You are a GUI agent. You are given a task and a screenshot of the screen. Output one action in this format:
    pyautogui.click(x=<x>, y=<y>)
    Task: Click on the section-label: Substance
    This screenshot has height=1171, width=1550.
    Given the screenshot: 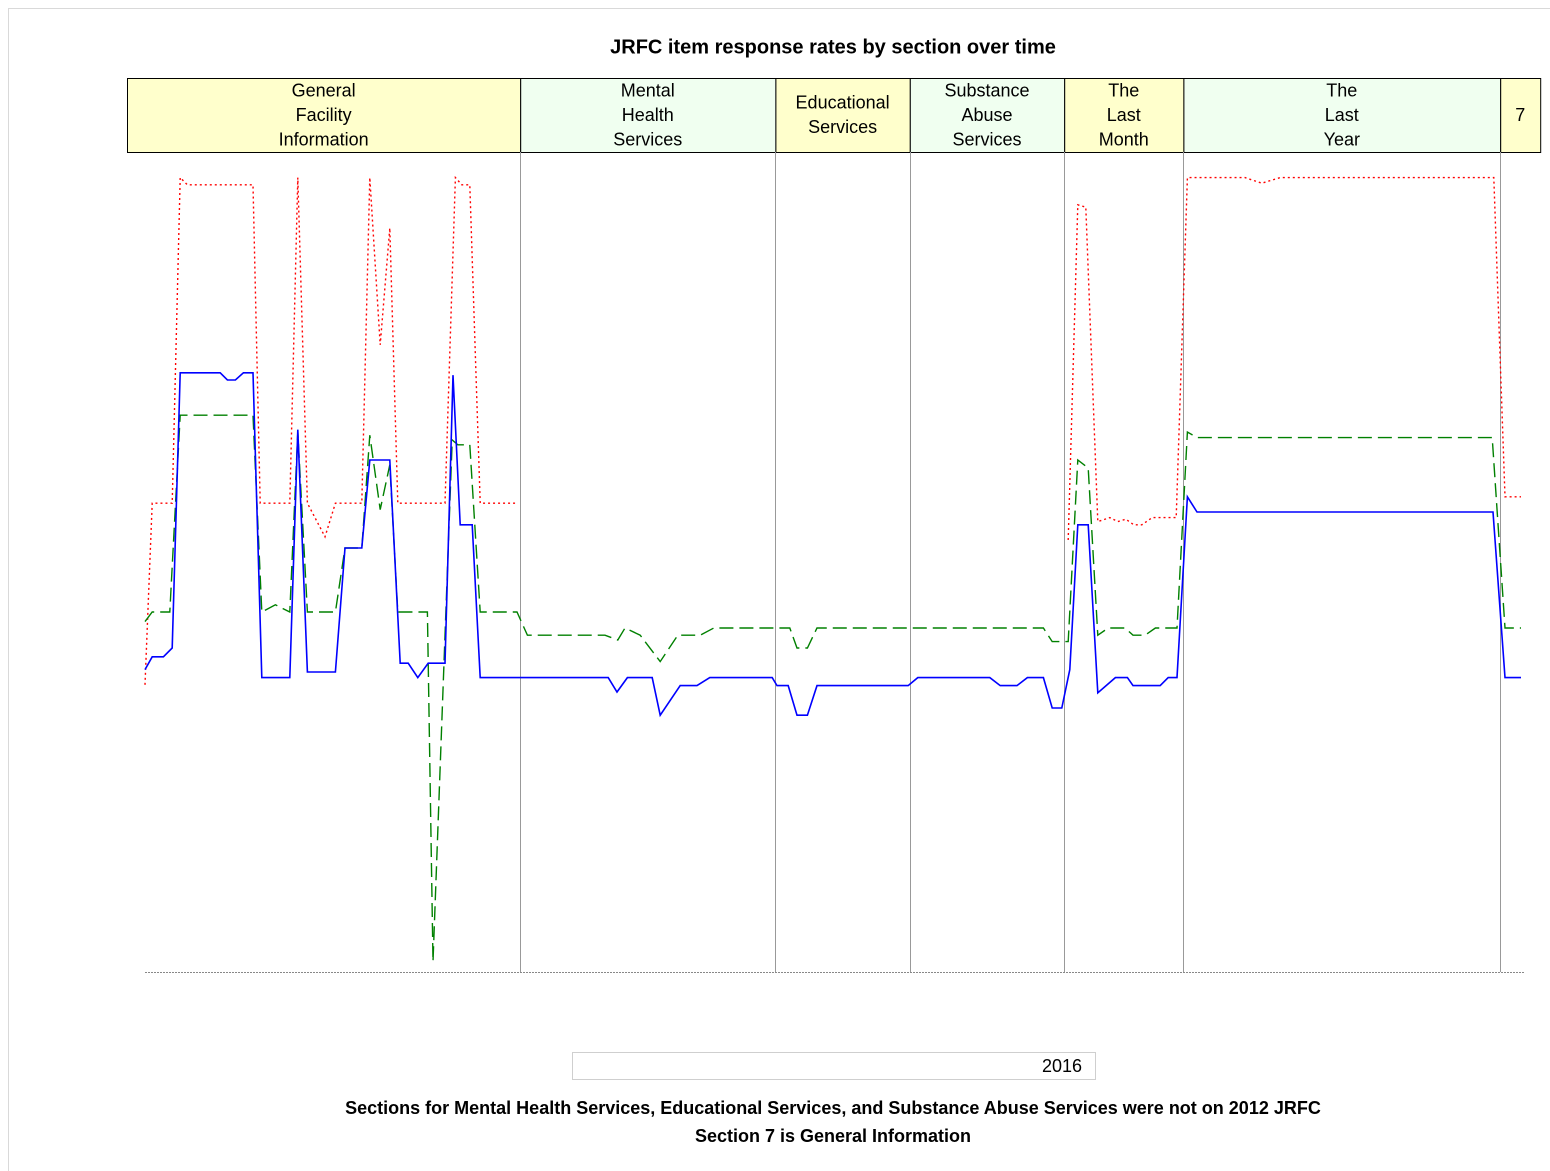 What is the action you would take?
    pyautogui.click(x=986, y=90)
    